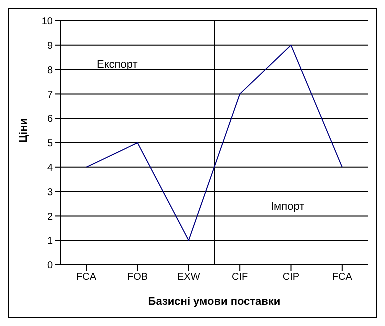 This screenshot has height=326, width=385. What do you see at coordinates (214, 302) in the screenshot?
I see `x-axis-title: Базисні умови поставки` at bounding box center [214, 302].